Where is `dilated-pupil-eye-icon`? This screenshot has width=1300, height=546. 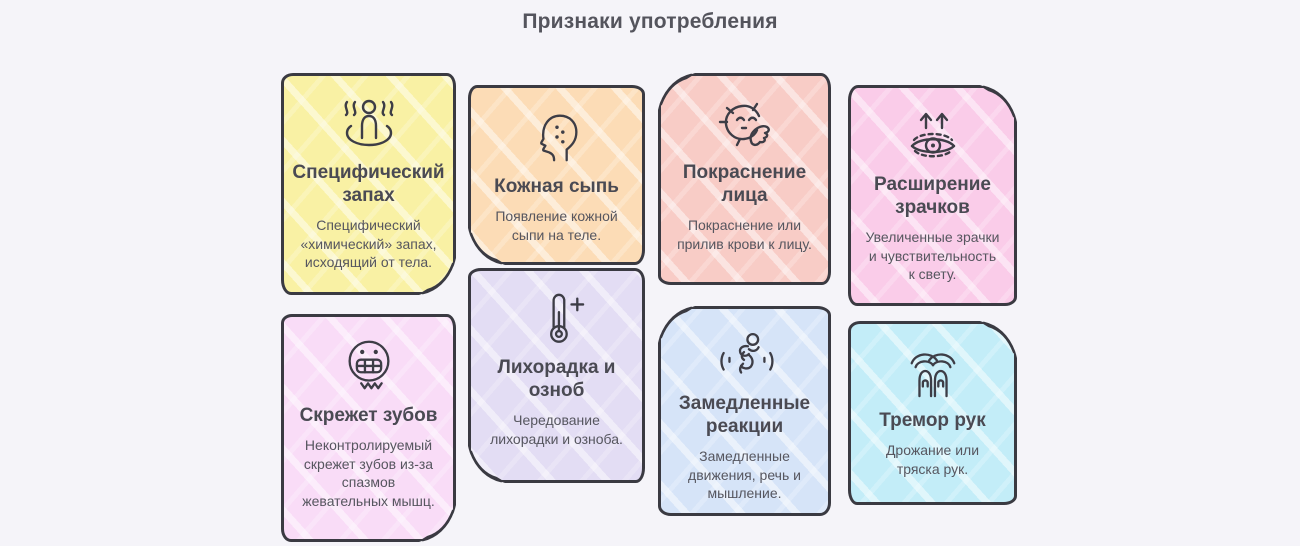
dilated-pupil-eye-icon is located at coordinates (932, 135).